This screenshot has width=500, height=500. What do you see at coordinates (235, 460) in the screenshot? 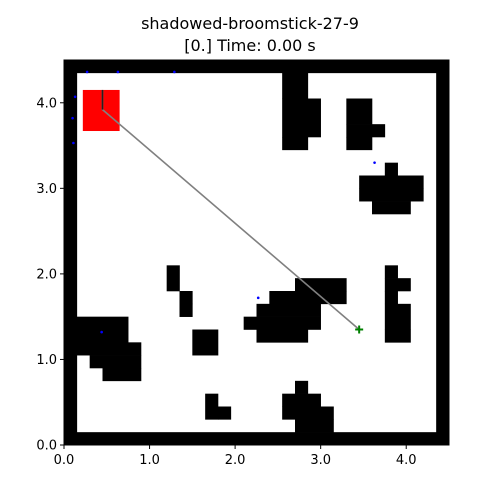
I see `x-tick-label: 2.0` at bounding box center [235, 460].